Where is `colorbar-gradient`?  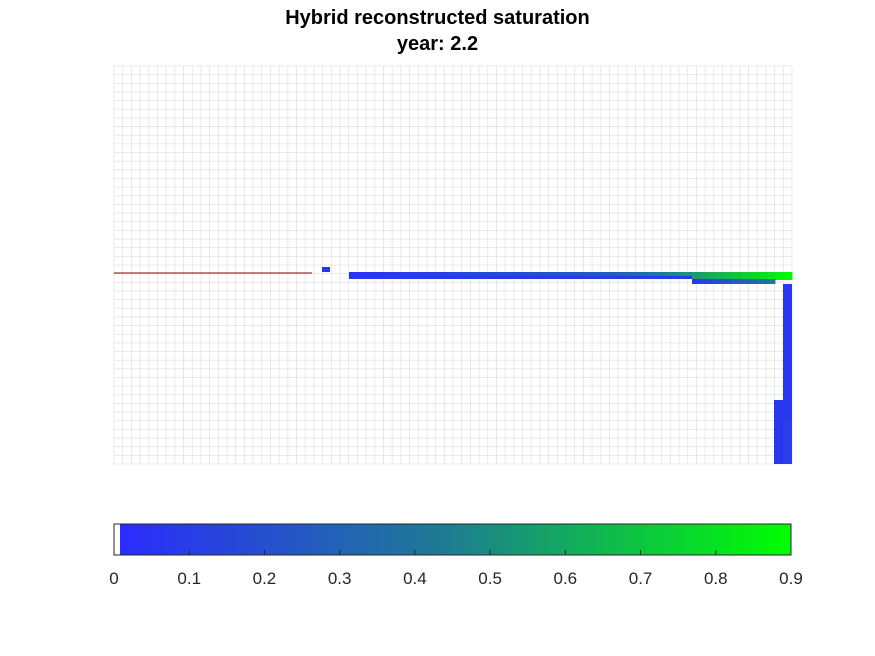 colorbar-gradient is located at coordinates (455, 539).